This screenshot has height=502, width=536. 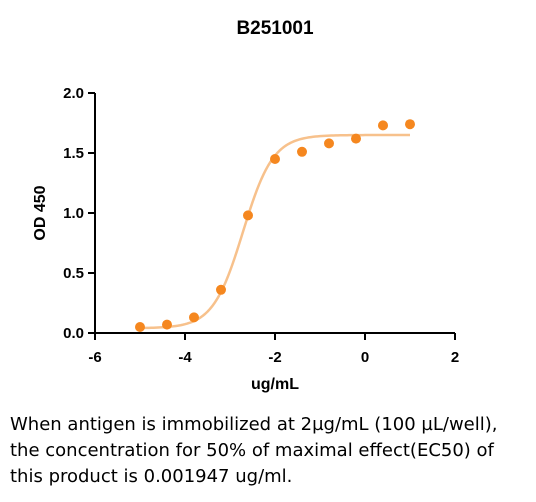 I want to click on y-axis-label: OD 450, so click(x=40, y=212).